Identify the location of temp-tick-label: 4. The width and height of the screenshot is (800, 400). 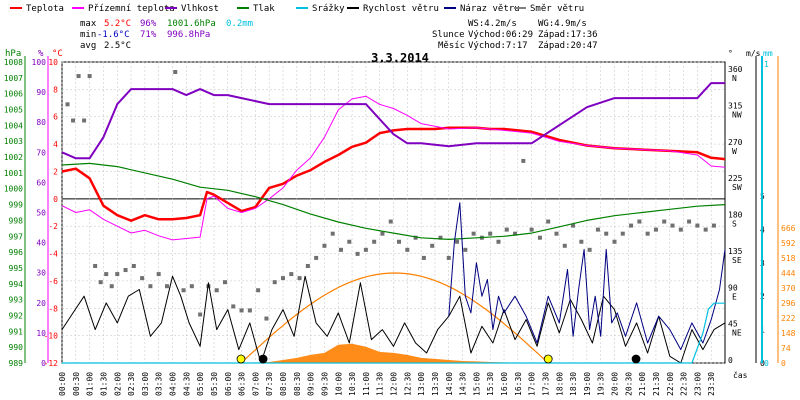
(55, 144).